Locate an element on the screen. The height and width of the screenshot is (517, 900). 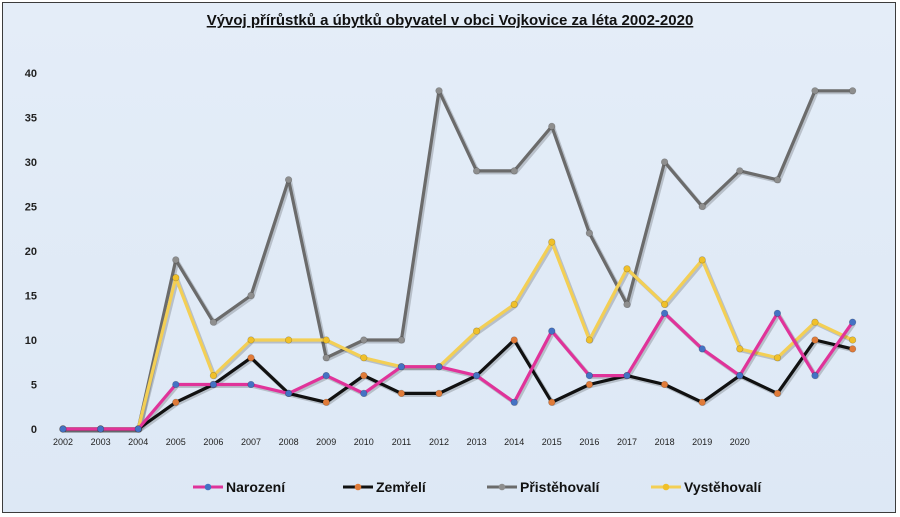
legend-item: Vystěhovalí is located at coordinates (706, 487).